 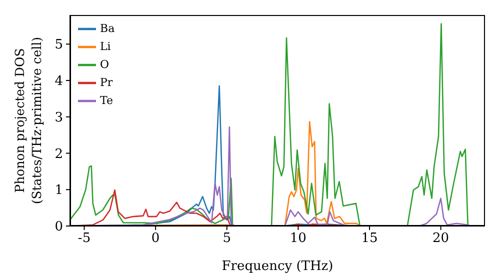 I want to click on legend-label: Ba, so click(x=107, y=28).